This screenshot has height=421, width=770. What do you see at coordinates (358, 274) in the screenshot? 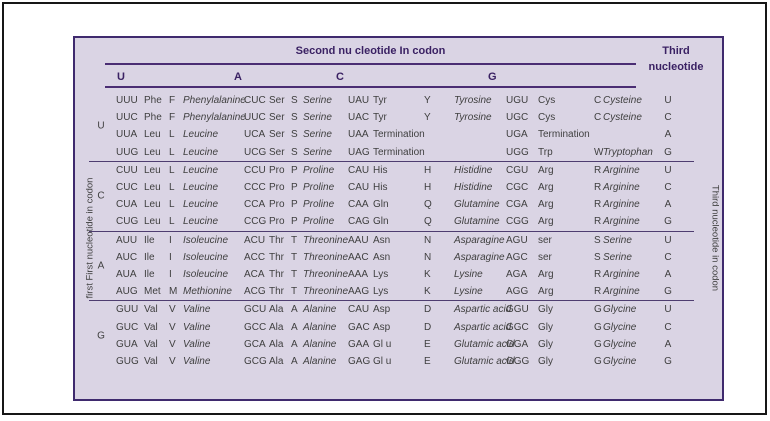
I see `codon-cell: AAA` at bounding box center [358, 274].